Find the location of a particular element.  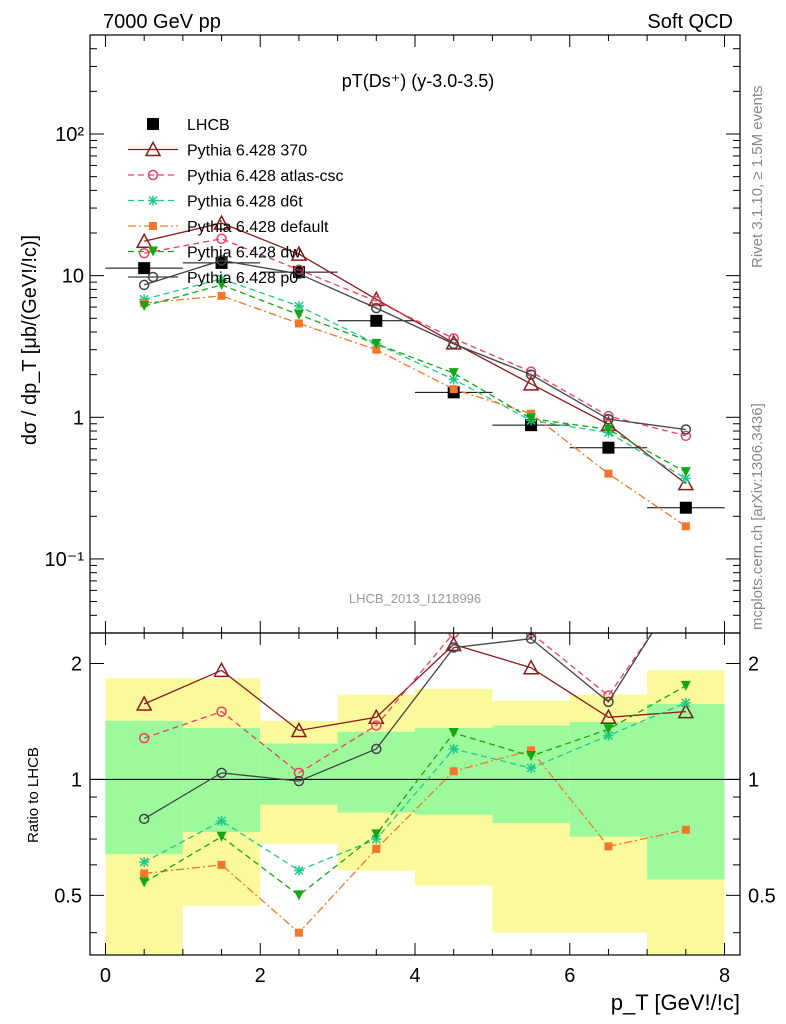

point-d6t is located at coordinates (298, 306).